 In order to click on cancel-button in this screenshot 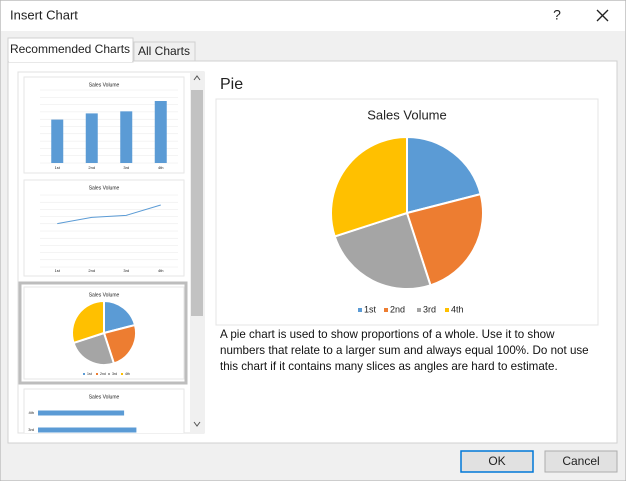, I will do `click(581, 461)`.